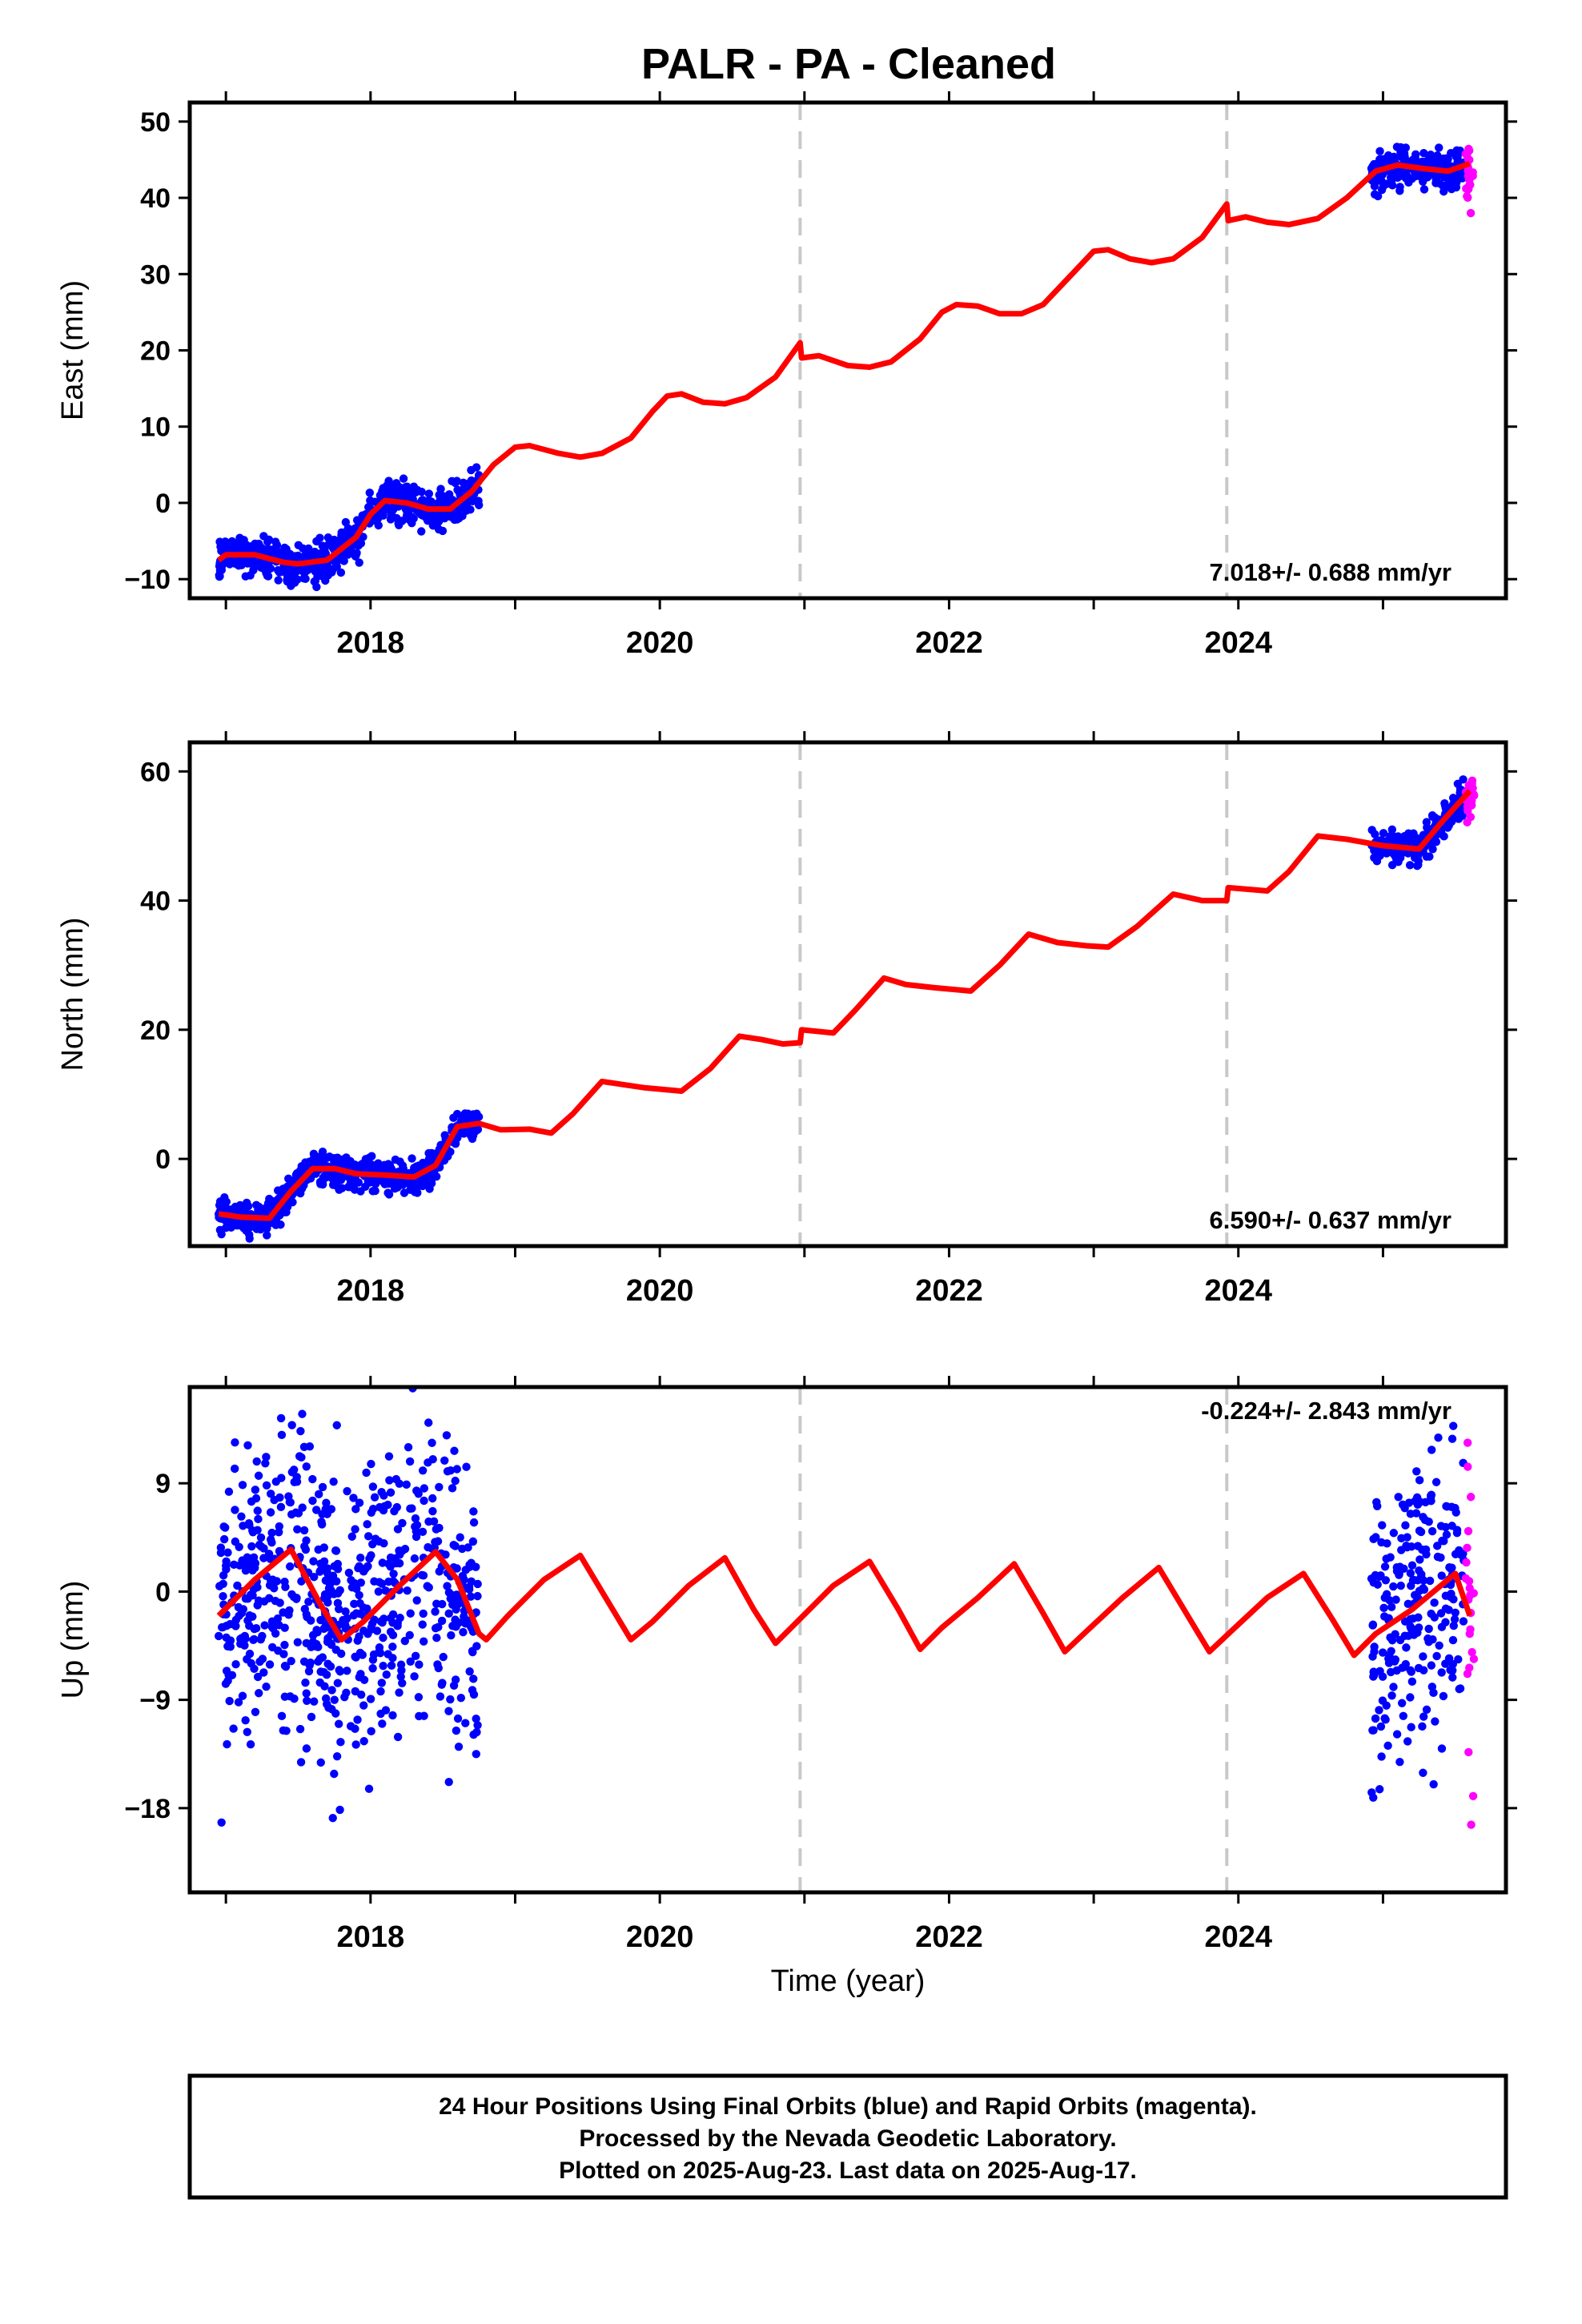 This screenshot has height=2324, width=1582. I want to click on rate-label: -0.224+/- 2.843 mm/yr, so click(1327, 1411).